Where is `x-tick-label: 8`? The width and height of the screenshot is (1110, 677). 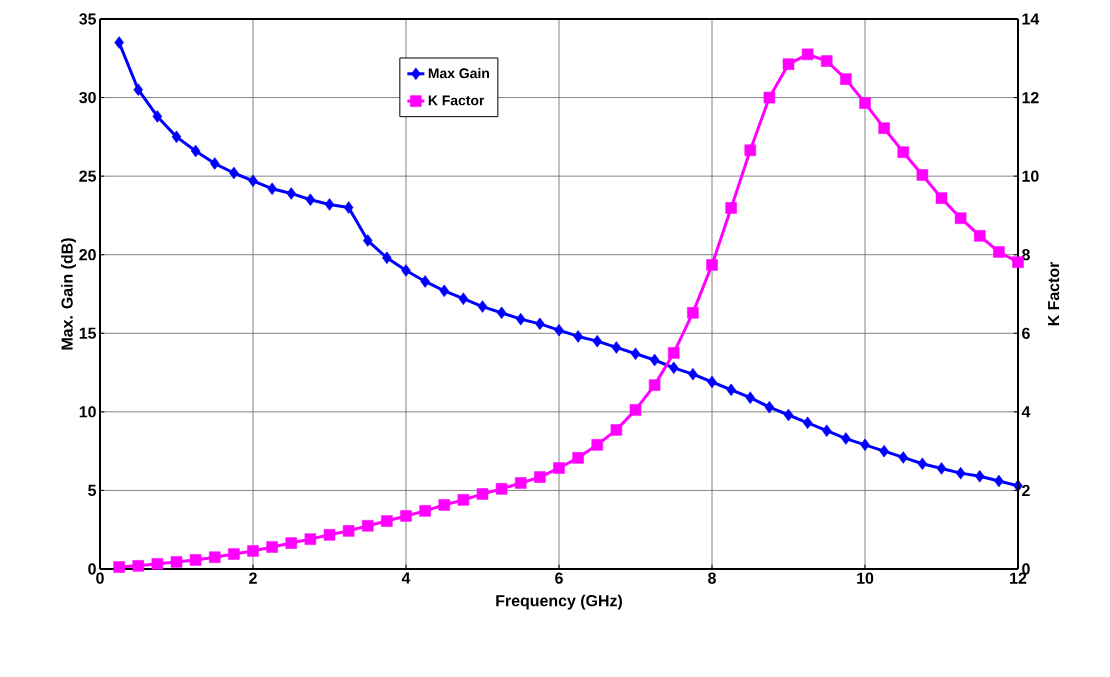
x-tick-label: 8 is located at coordinates (712, 578).